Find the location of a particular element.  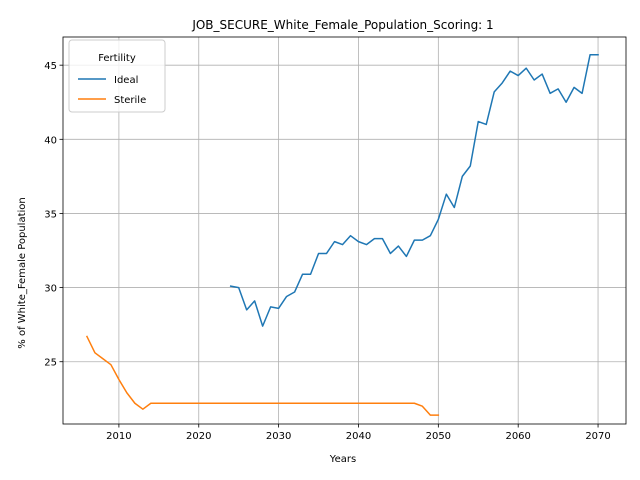

series-line-sterile is located at coordinates (262, 375).